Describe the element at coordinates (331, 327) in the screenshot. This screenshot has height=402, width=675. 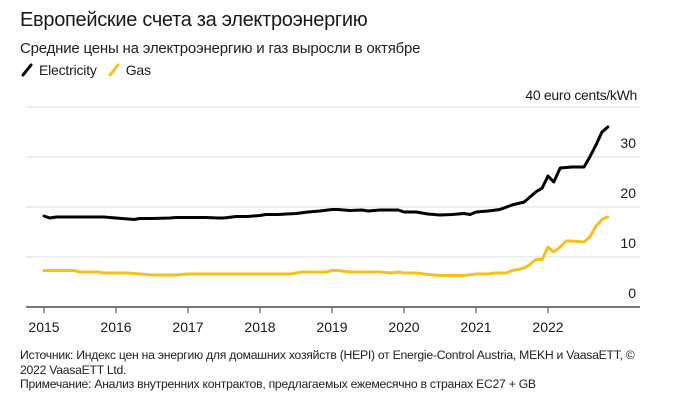
I see `x-tick-label-2019: 2019` at that location.